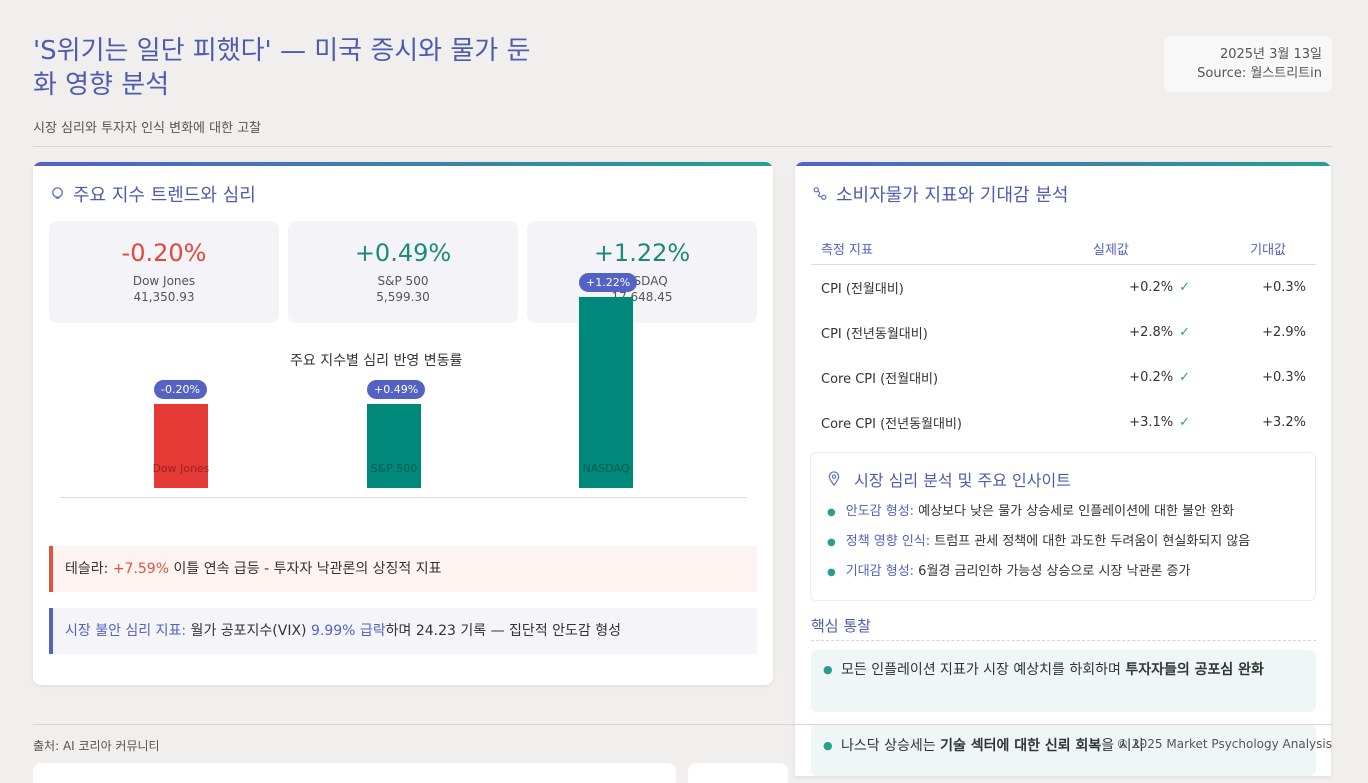 This screenshot has height=783, width=1368. Describe the element at coordinates (983, 670) in the screenshot. I see `core-text: 모든 인플레이션 지표가 시장 예상치를 하회하며` at that location.